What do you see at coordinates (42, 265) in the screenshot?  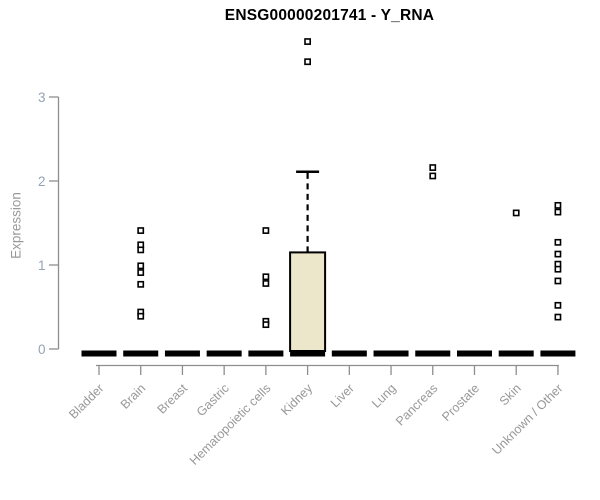 I see `y-tick-label: 1` at bounding box center [42, 265].